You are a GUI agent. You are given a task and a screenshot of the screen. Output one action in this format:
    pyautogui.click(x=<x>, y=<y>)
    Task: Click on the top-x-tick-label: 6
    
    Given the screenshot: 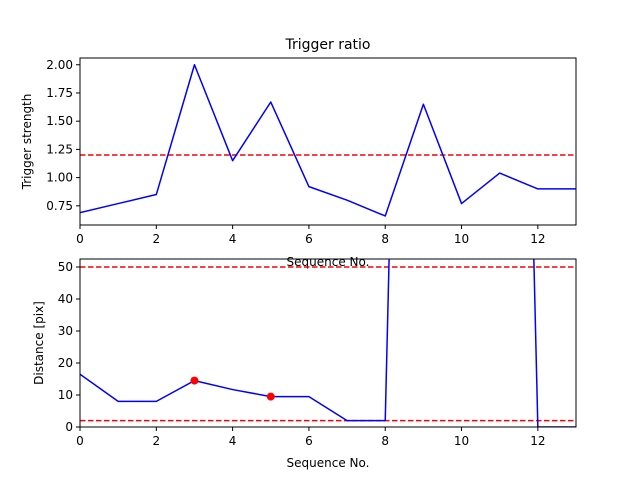 What is the action you would take?
    pyautogui.click(x=309, y=239)
    